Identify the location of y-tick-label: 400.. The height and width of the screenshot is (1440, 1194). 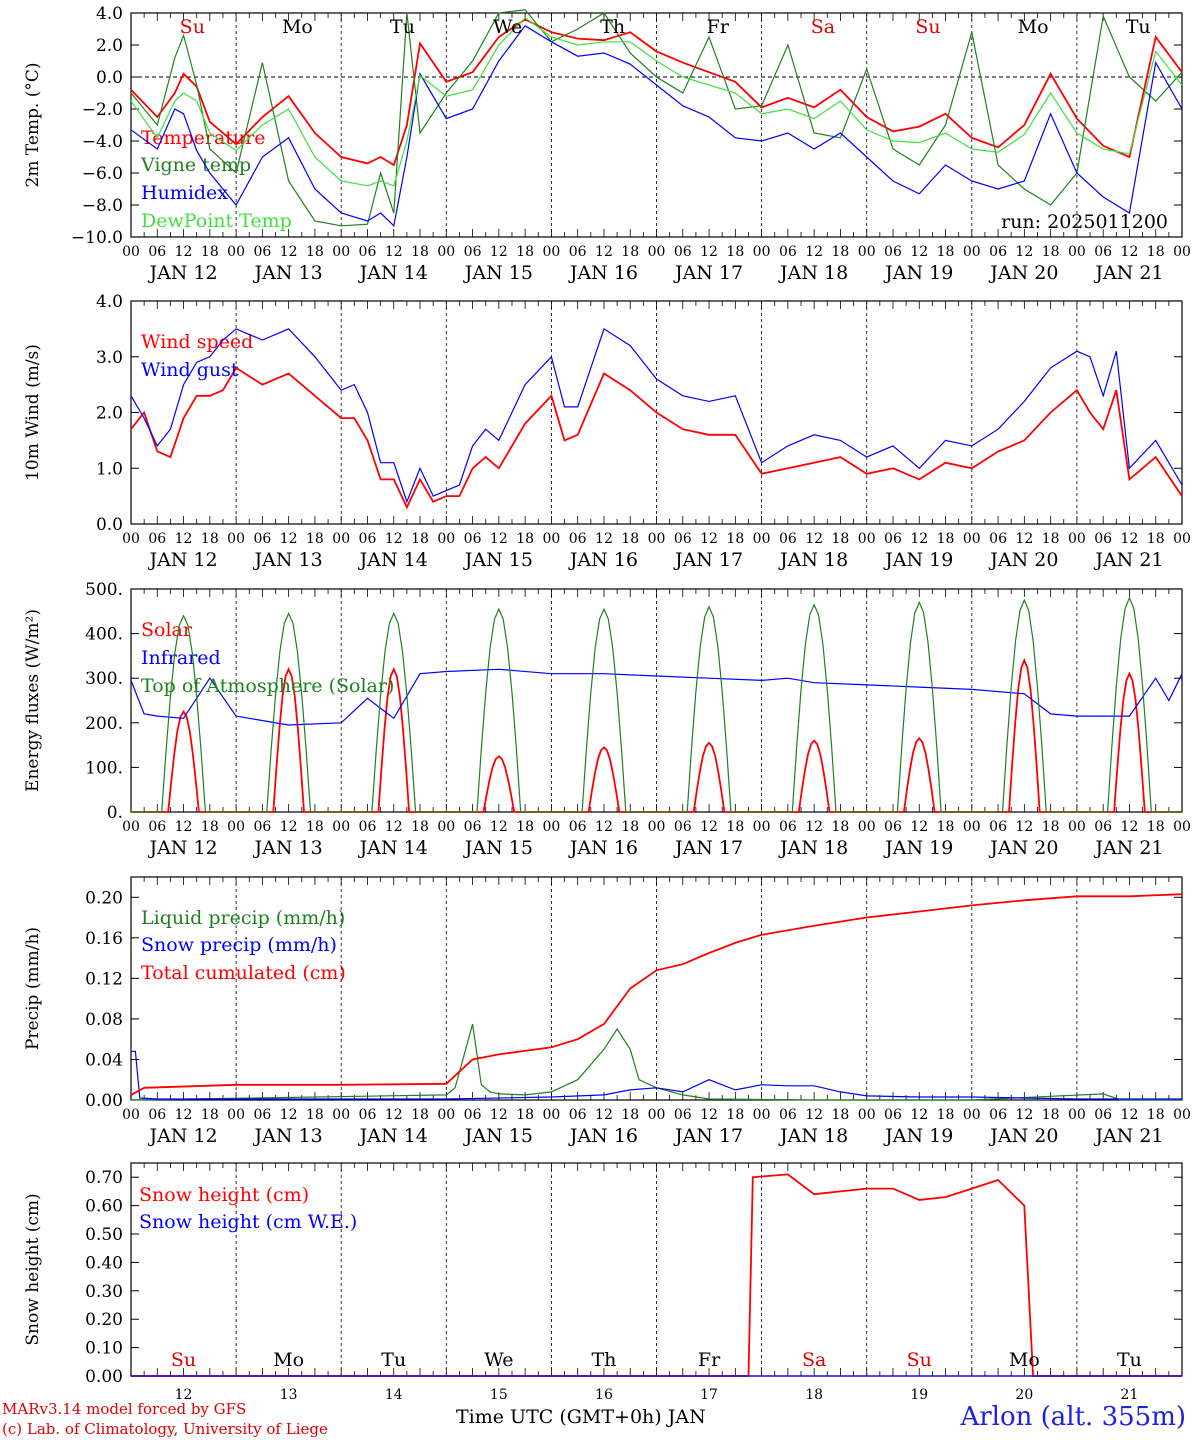
(104, 635).